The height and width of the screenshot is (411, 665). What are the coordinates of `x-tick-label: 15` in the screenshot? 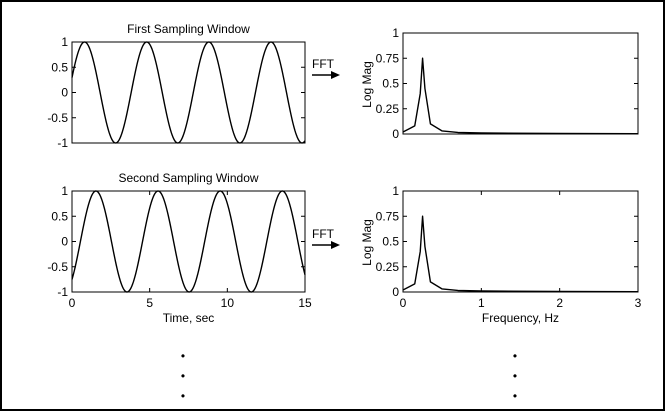 It's located at (305, 303).